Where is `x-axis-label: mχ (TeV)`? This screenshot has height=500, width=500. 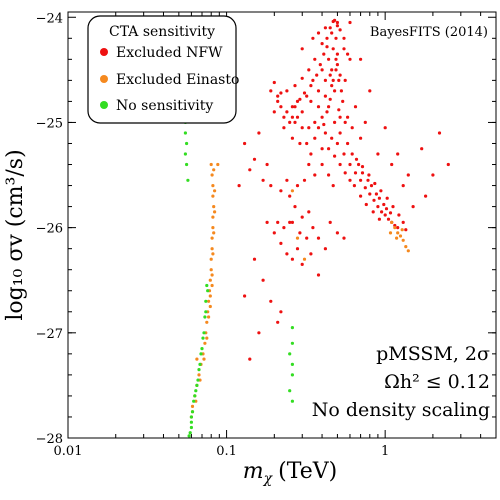 x-axis-label: mχ (TeV) is located at coordinates (290, 473).